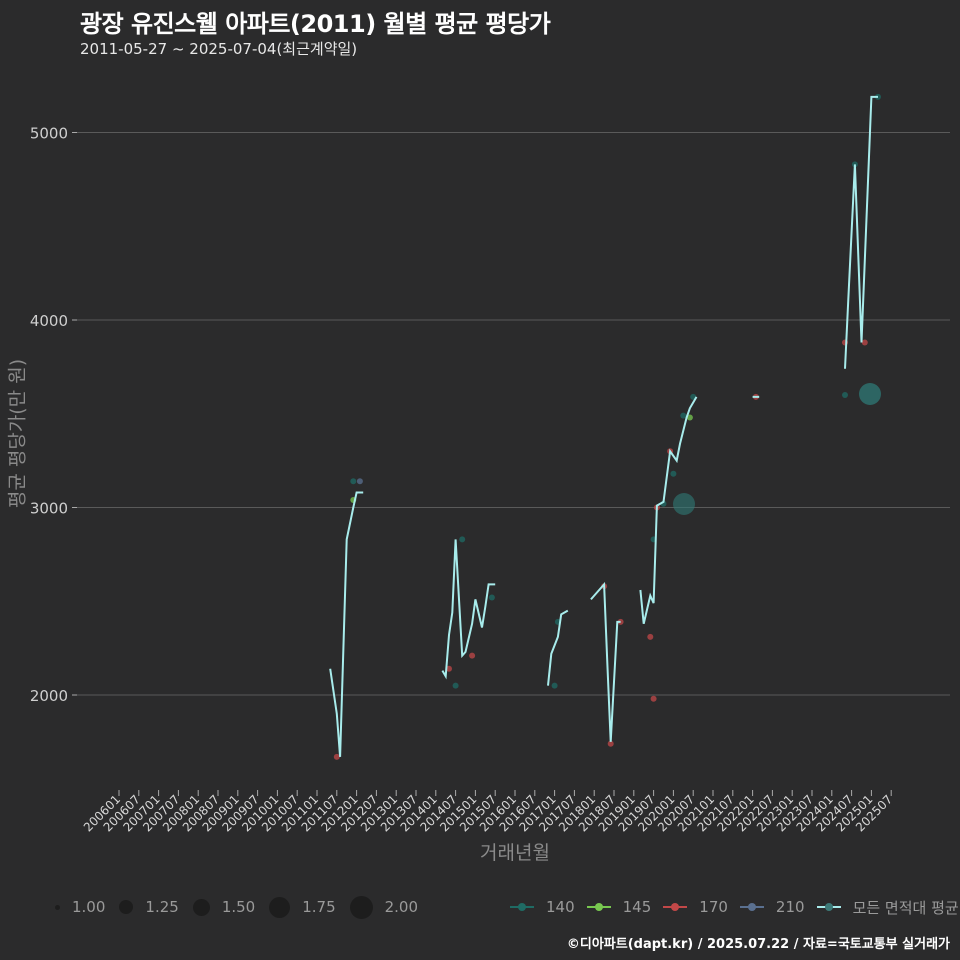 The height and width of the screenshot is (960, 960). Describe the element at coordinates (887, 907) in the screenshot. I see `legend-item-average: 모든 면적대 평균` at that location.